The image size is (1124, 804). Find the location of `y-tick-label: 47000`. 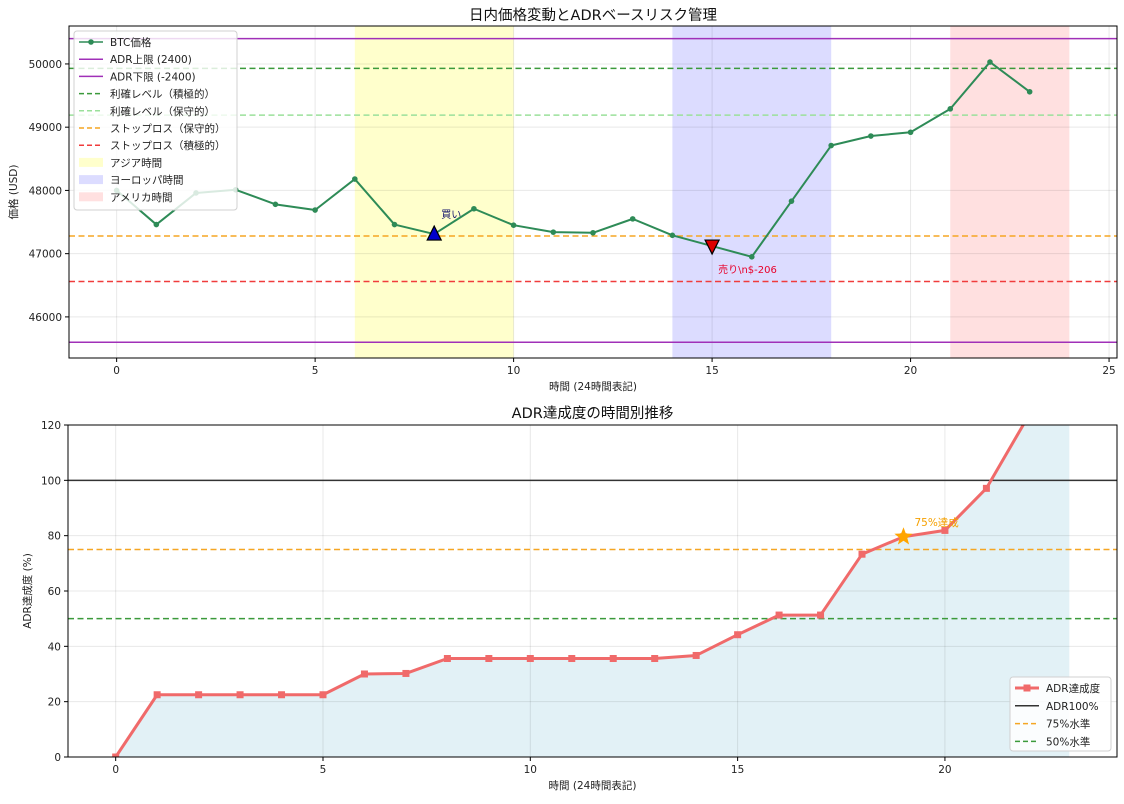

y-tick-label: 47000 is located at coordinates (45, 255).